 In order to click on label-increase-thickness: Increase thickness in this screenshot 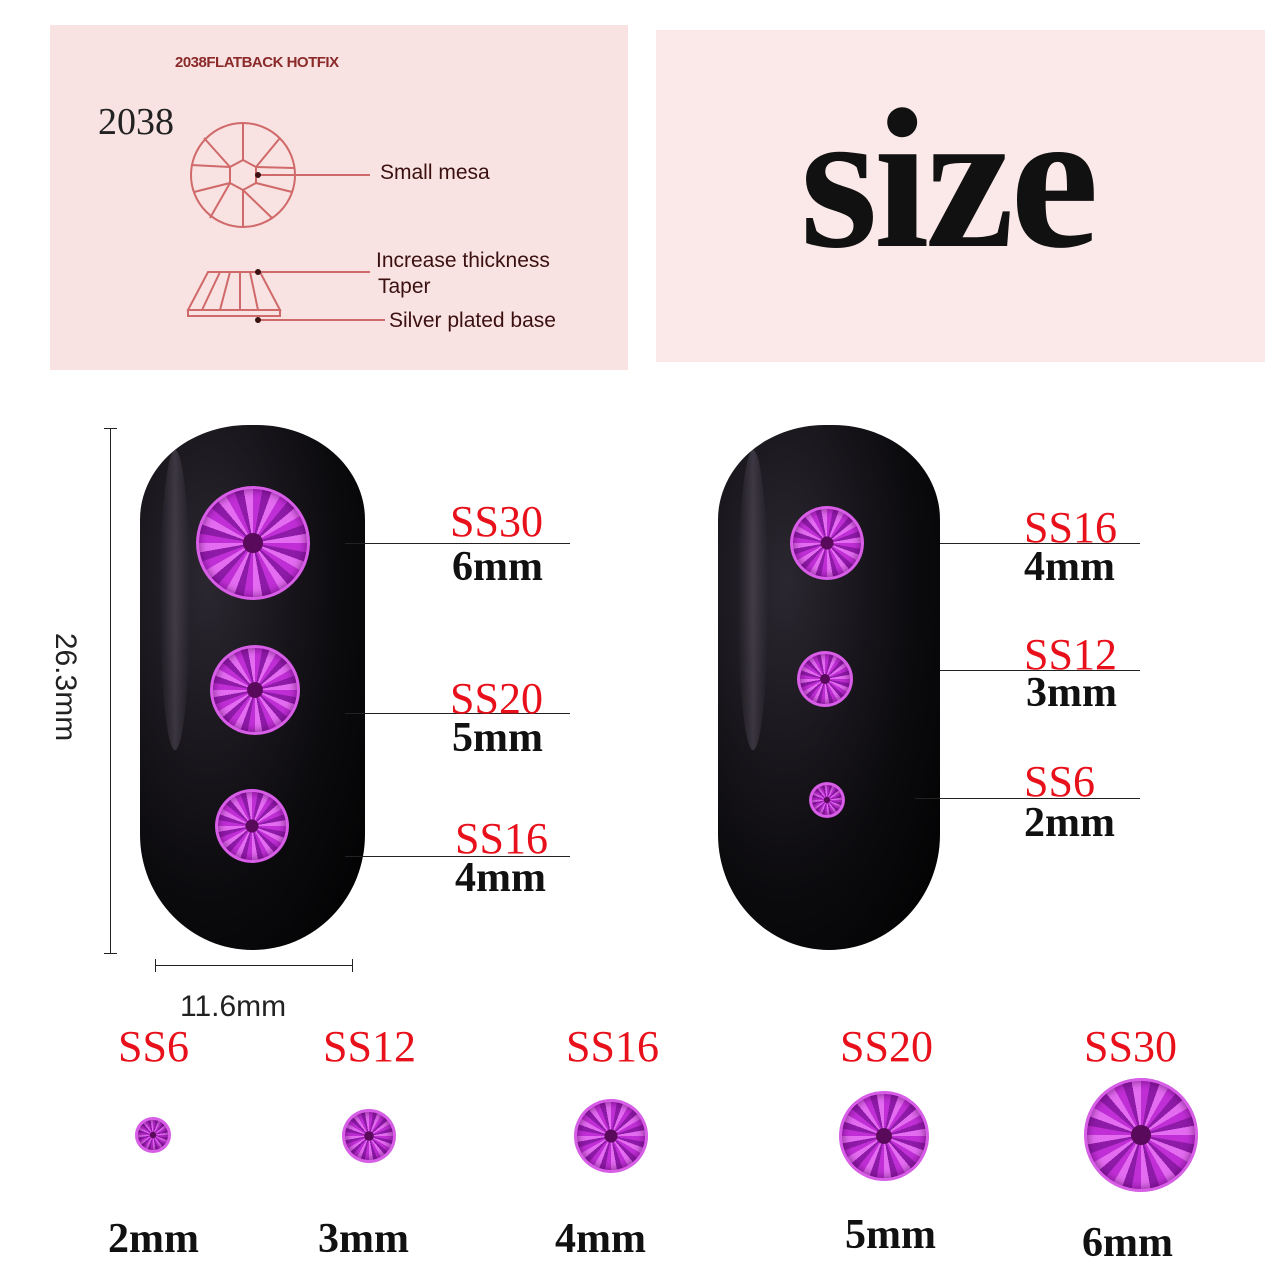, I will do `click(463, 260)`.